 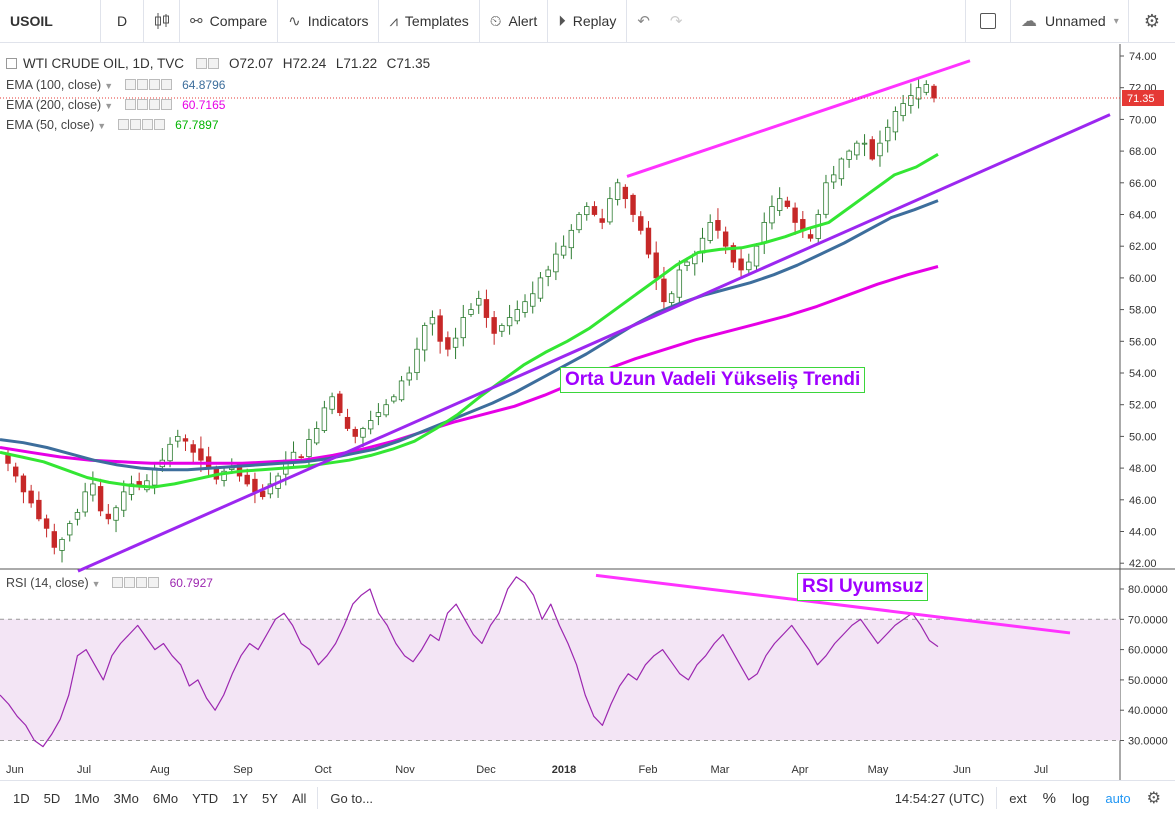 What do you see at coordinates (713, 380) in the screenshot?
I see `trend-annotation: Orta Uzun Vadeli Yükseliş Trendi` at bounding box center [713, 380].